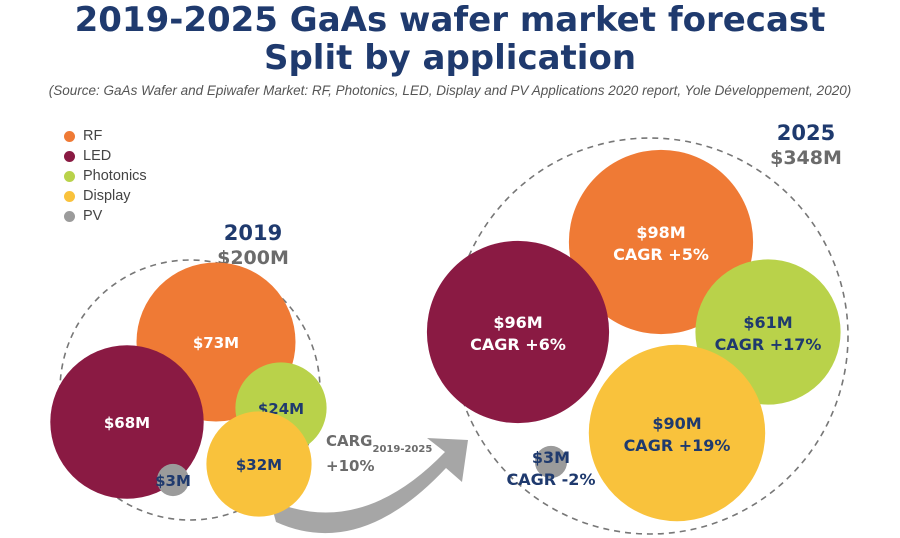  I want to click on arrow-label: CARG2019-2025, so click(379, 443).